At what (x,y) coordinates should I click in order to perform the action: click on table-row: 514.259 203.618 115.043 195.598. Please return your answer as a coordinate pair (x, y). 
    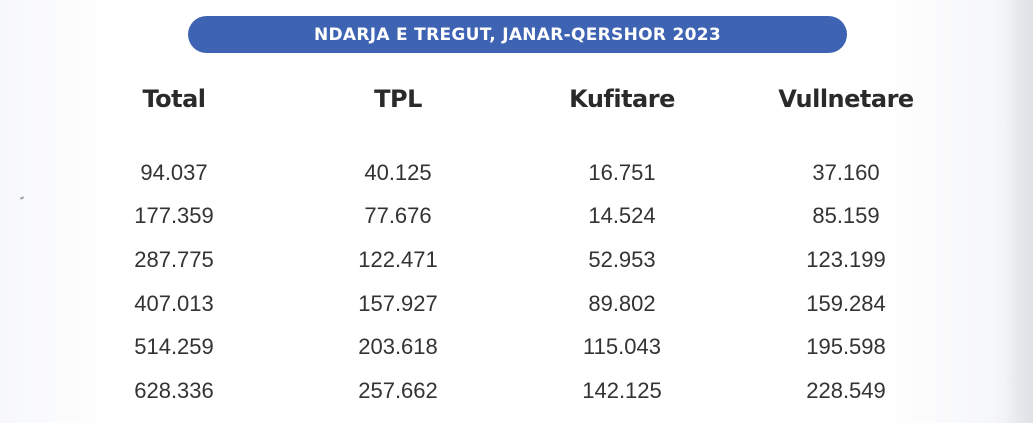
    Looking at the image, I should click on (510, 347).